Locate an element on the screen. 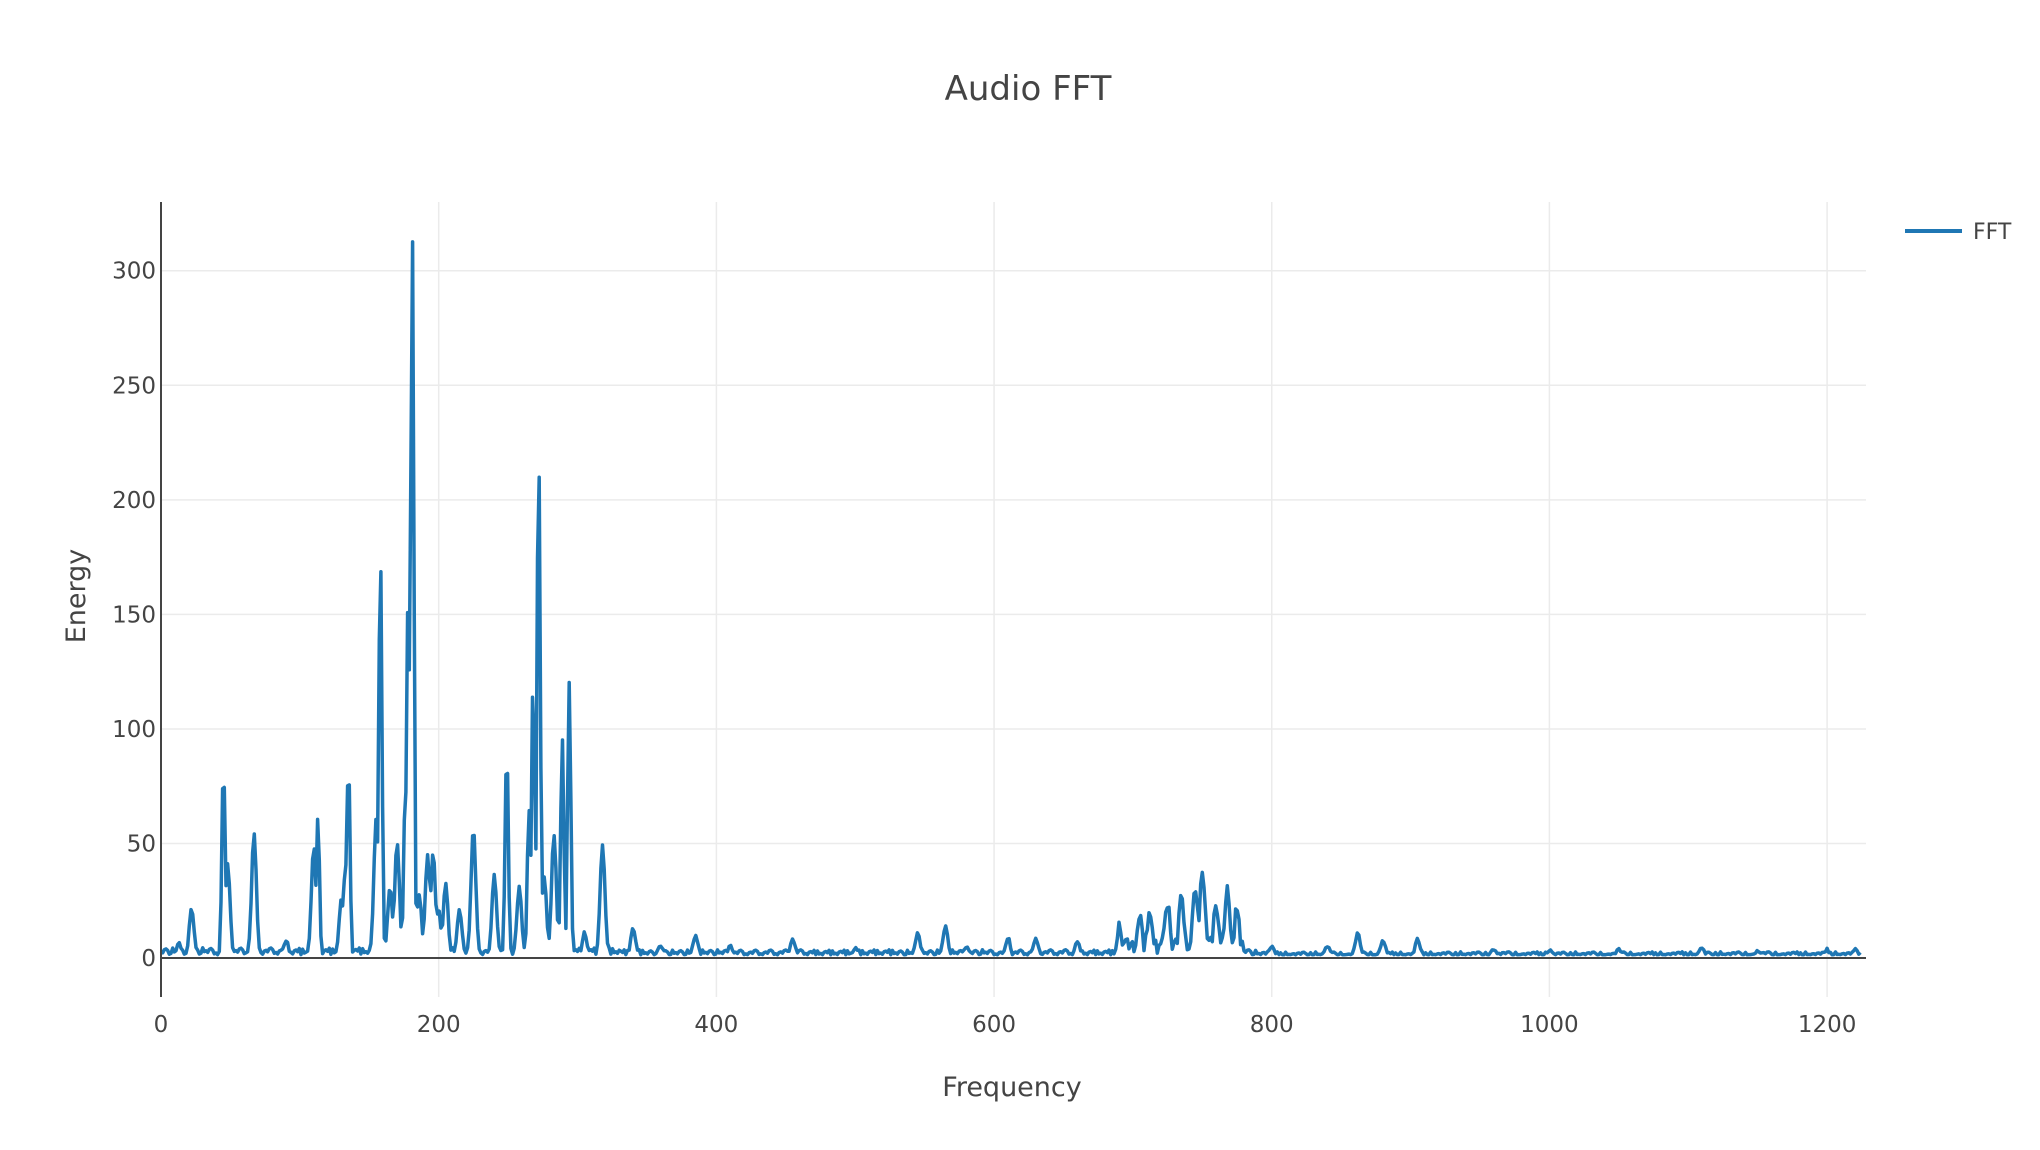 Image resolution: width=2040 pixels, height=1150 pixels. x-tick-label: 0 is located at coordinates (161, 1025).